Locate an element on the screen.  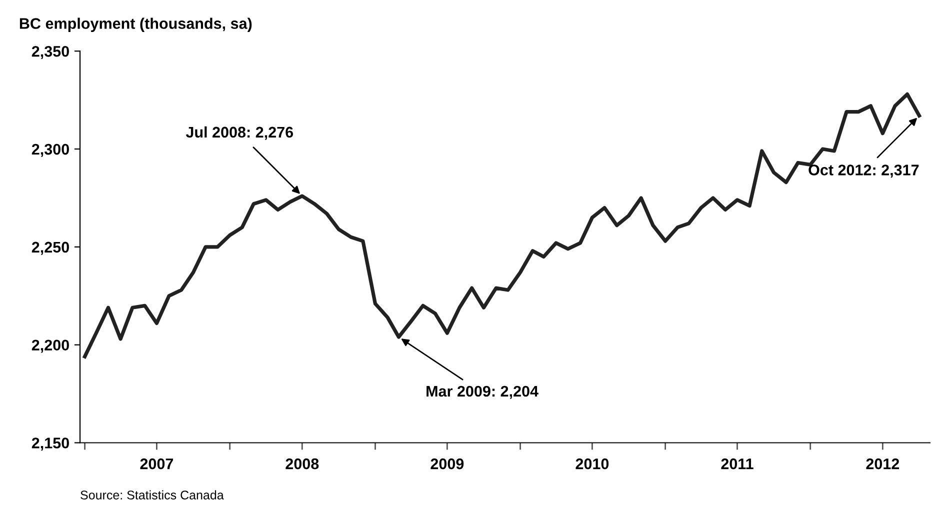
annotation: Oct 2012: 2,317 is located at coordinates (863, 171).